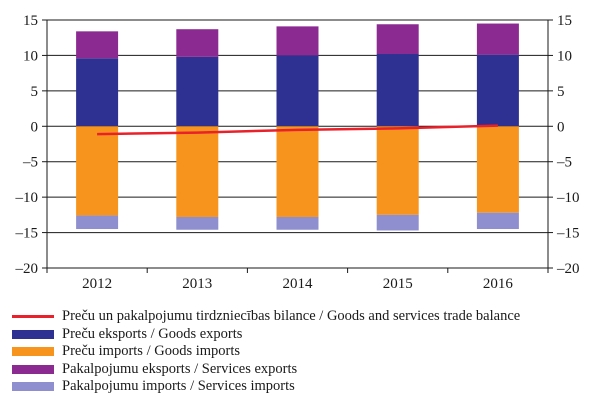  I want to click on y-tick-label-right: 15, so click(564, 21).